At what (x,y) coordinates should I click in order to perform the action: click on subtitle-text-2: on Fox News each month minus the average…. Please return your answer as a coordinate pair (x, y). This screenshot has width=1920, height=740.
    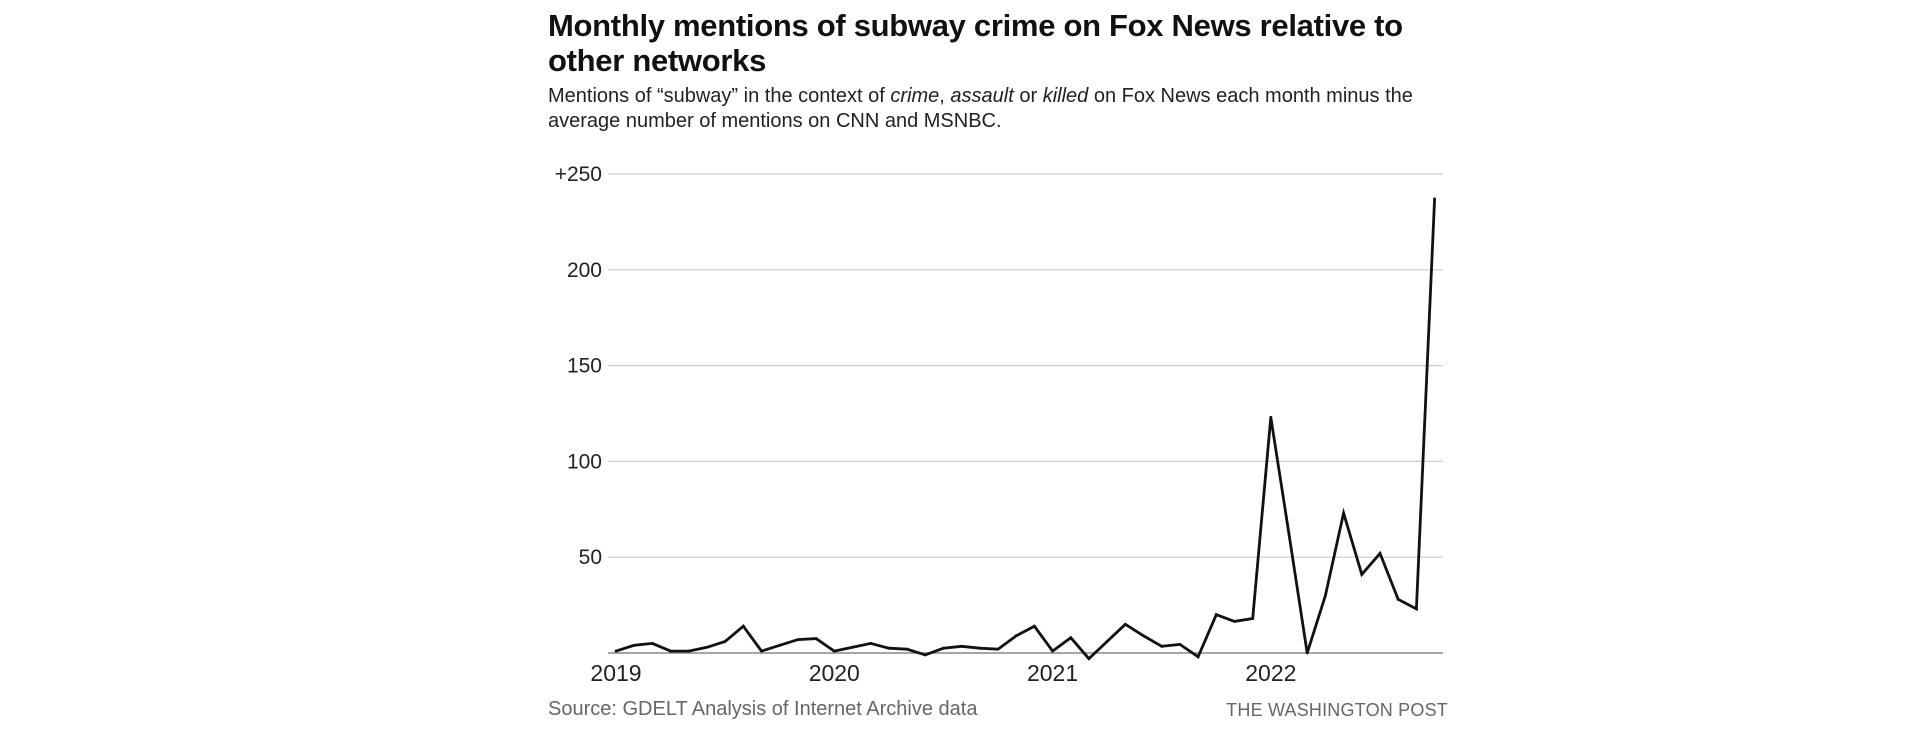
    Looking at the image, I should click on (980, 108).